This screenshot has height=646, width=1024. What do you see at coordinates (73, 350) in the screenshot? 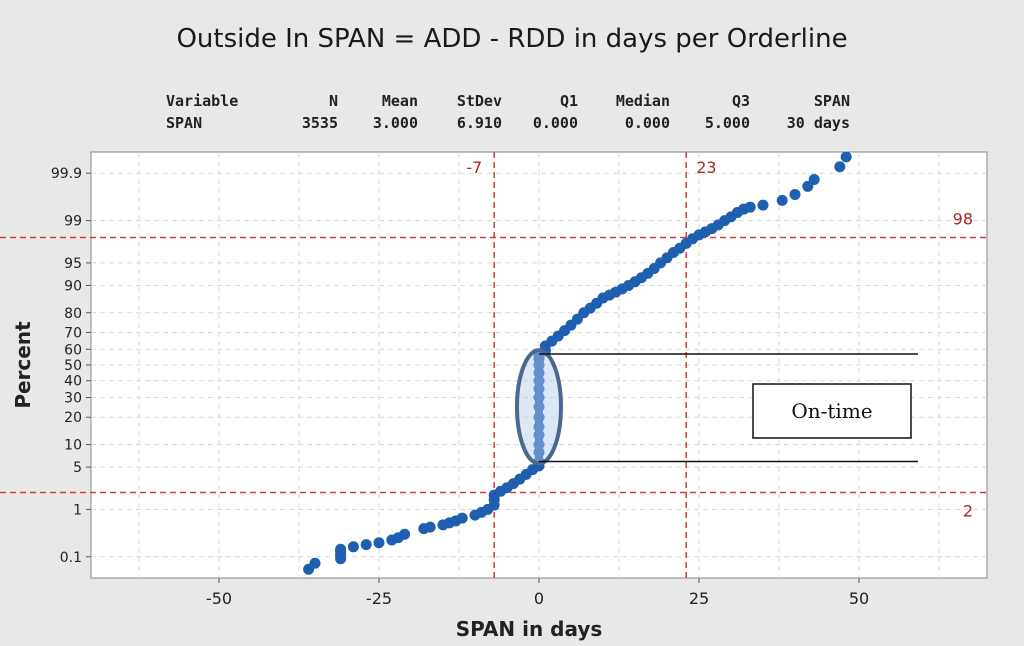
I see `y-tick-label: 60` at bounding box center [73, 350].